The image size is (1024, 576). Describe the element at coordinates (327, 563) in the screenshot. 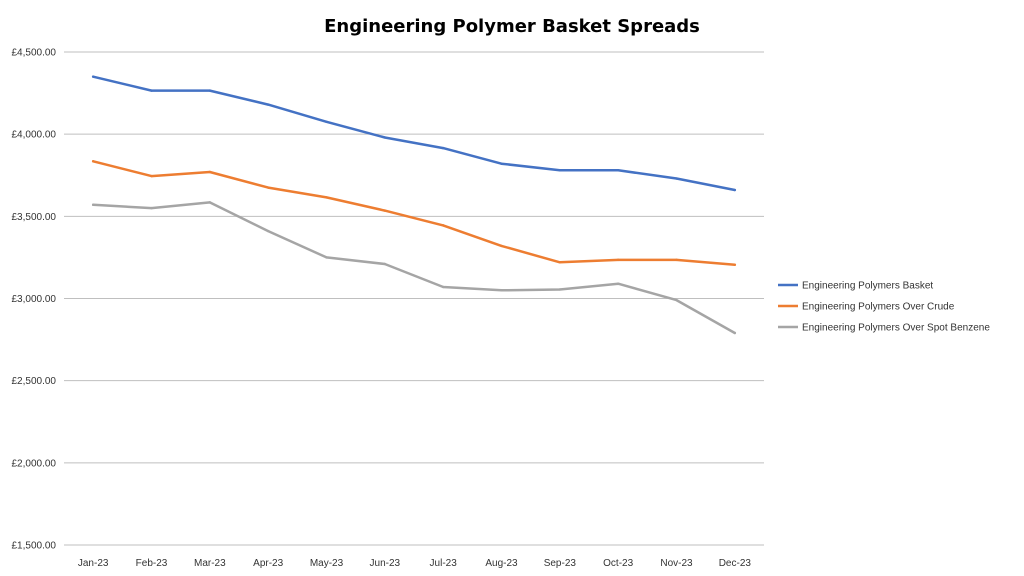

I see `x-tick-label: May-23` at that location.